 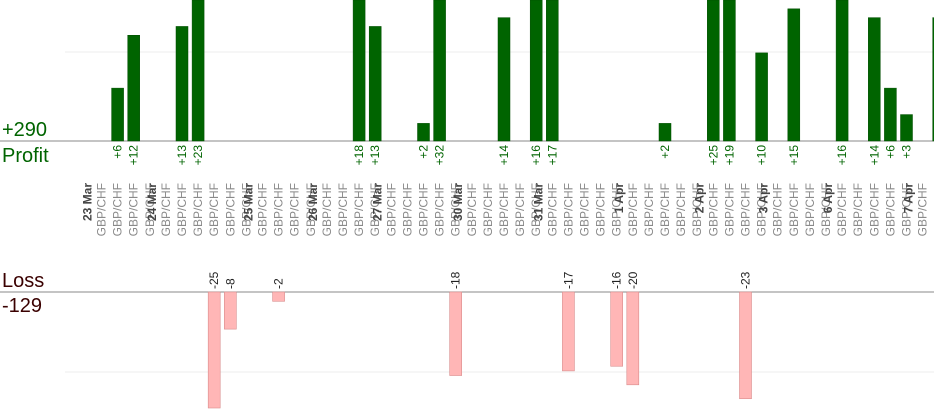 I want to click on profit-value-label: +25, so click(x=713, y=155).